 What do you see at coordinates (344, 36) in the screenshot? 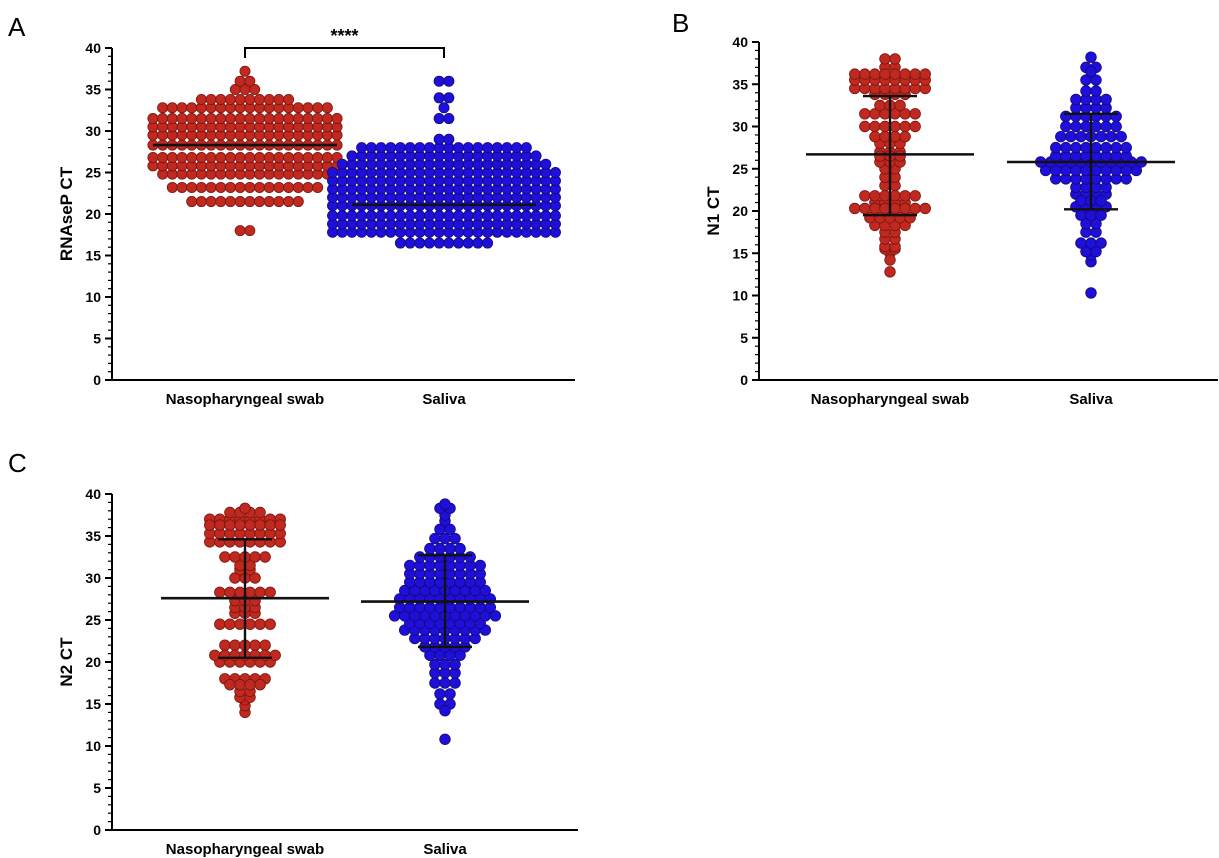
I see `significance-label-a: ****` at bounding box center [344, 36].